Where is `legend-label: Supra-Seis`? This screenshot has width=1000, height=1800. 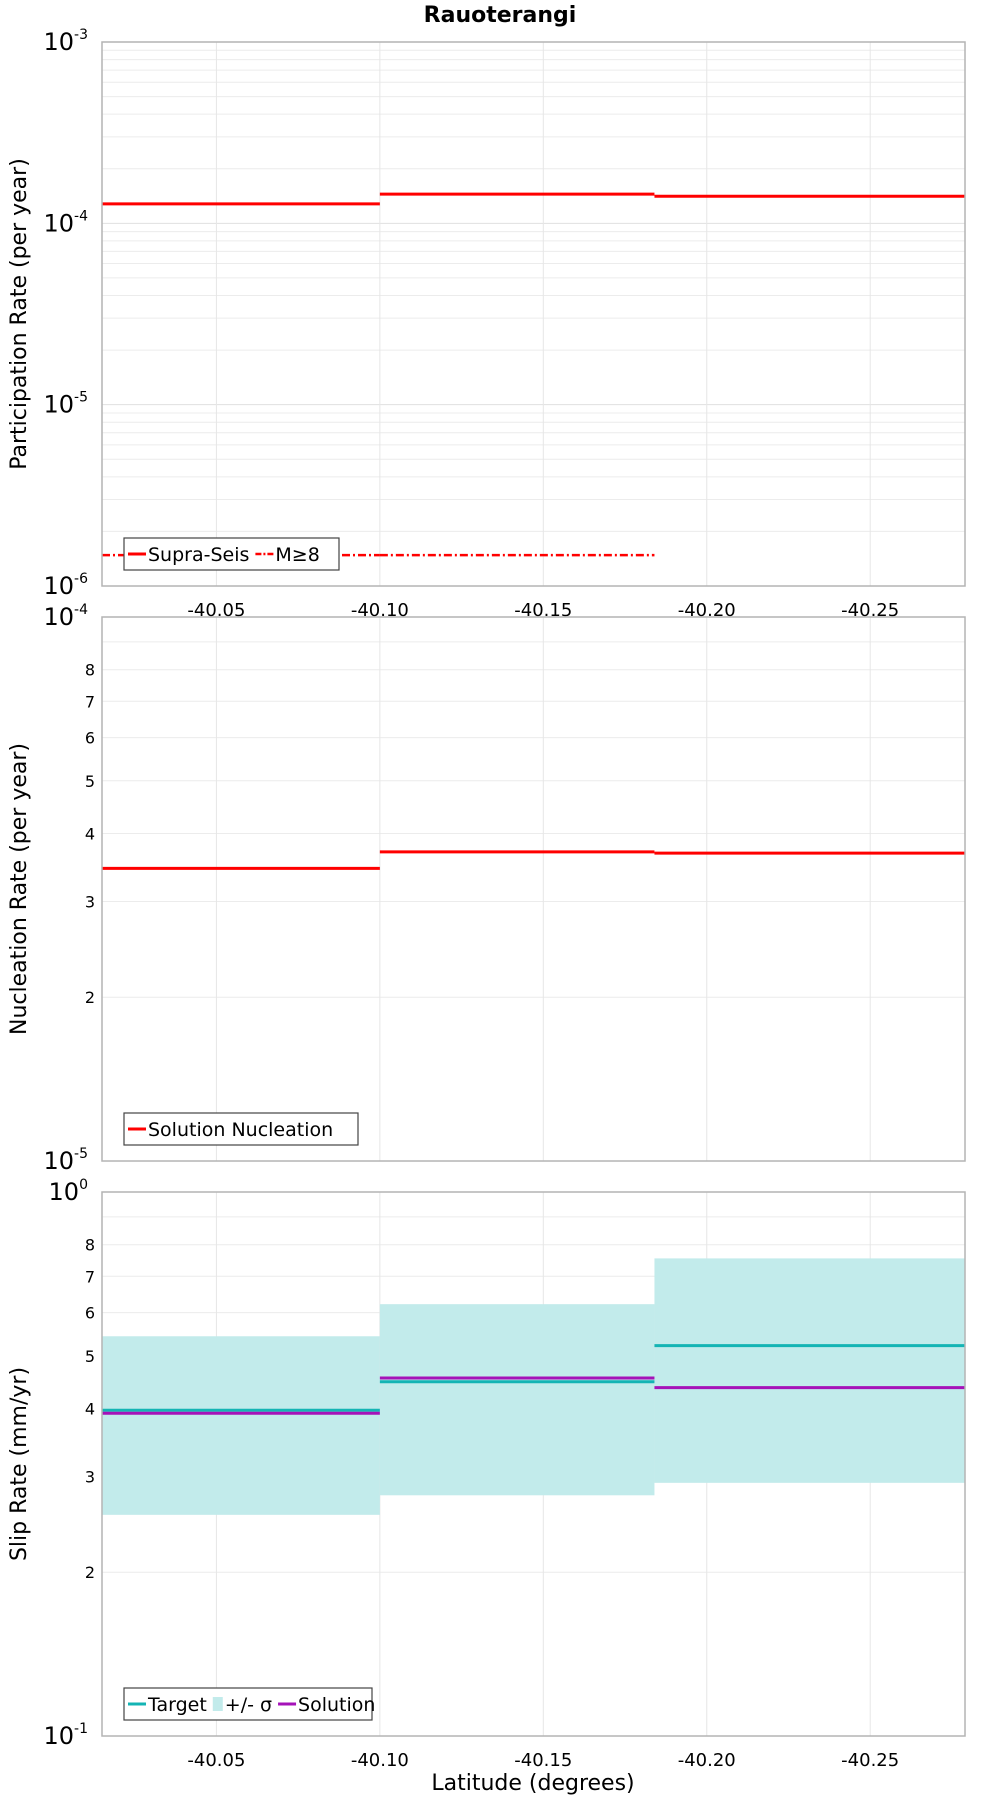 legend-label: Supra-Seis is located at coordinates (198, 555).